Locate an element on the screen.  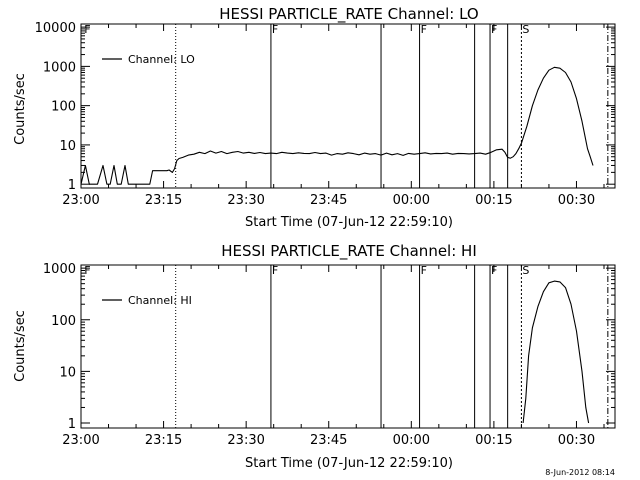
marker-letter-hi: S is located at coordinates (525, 270).